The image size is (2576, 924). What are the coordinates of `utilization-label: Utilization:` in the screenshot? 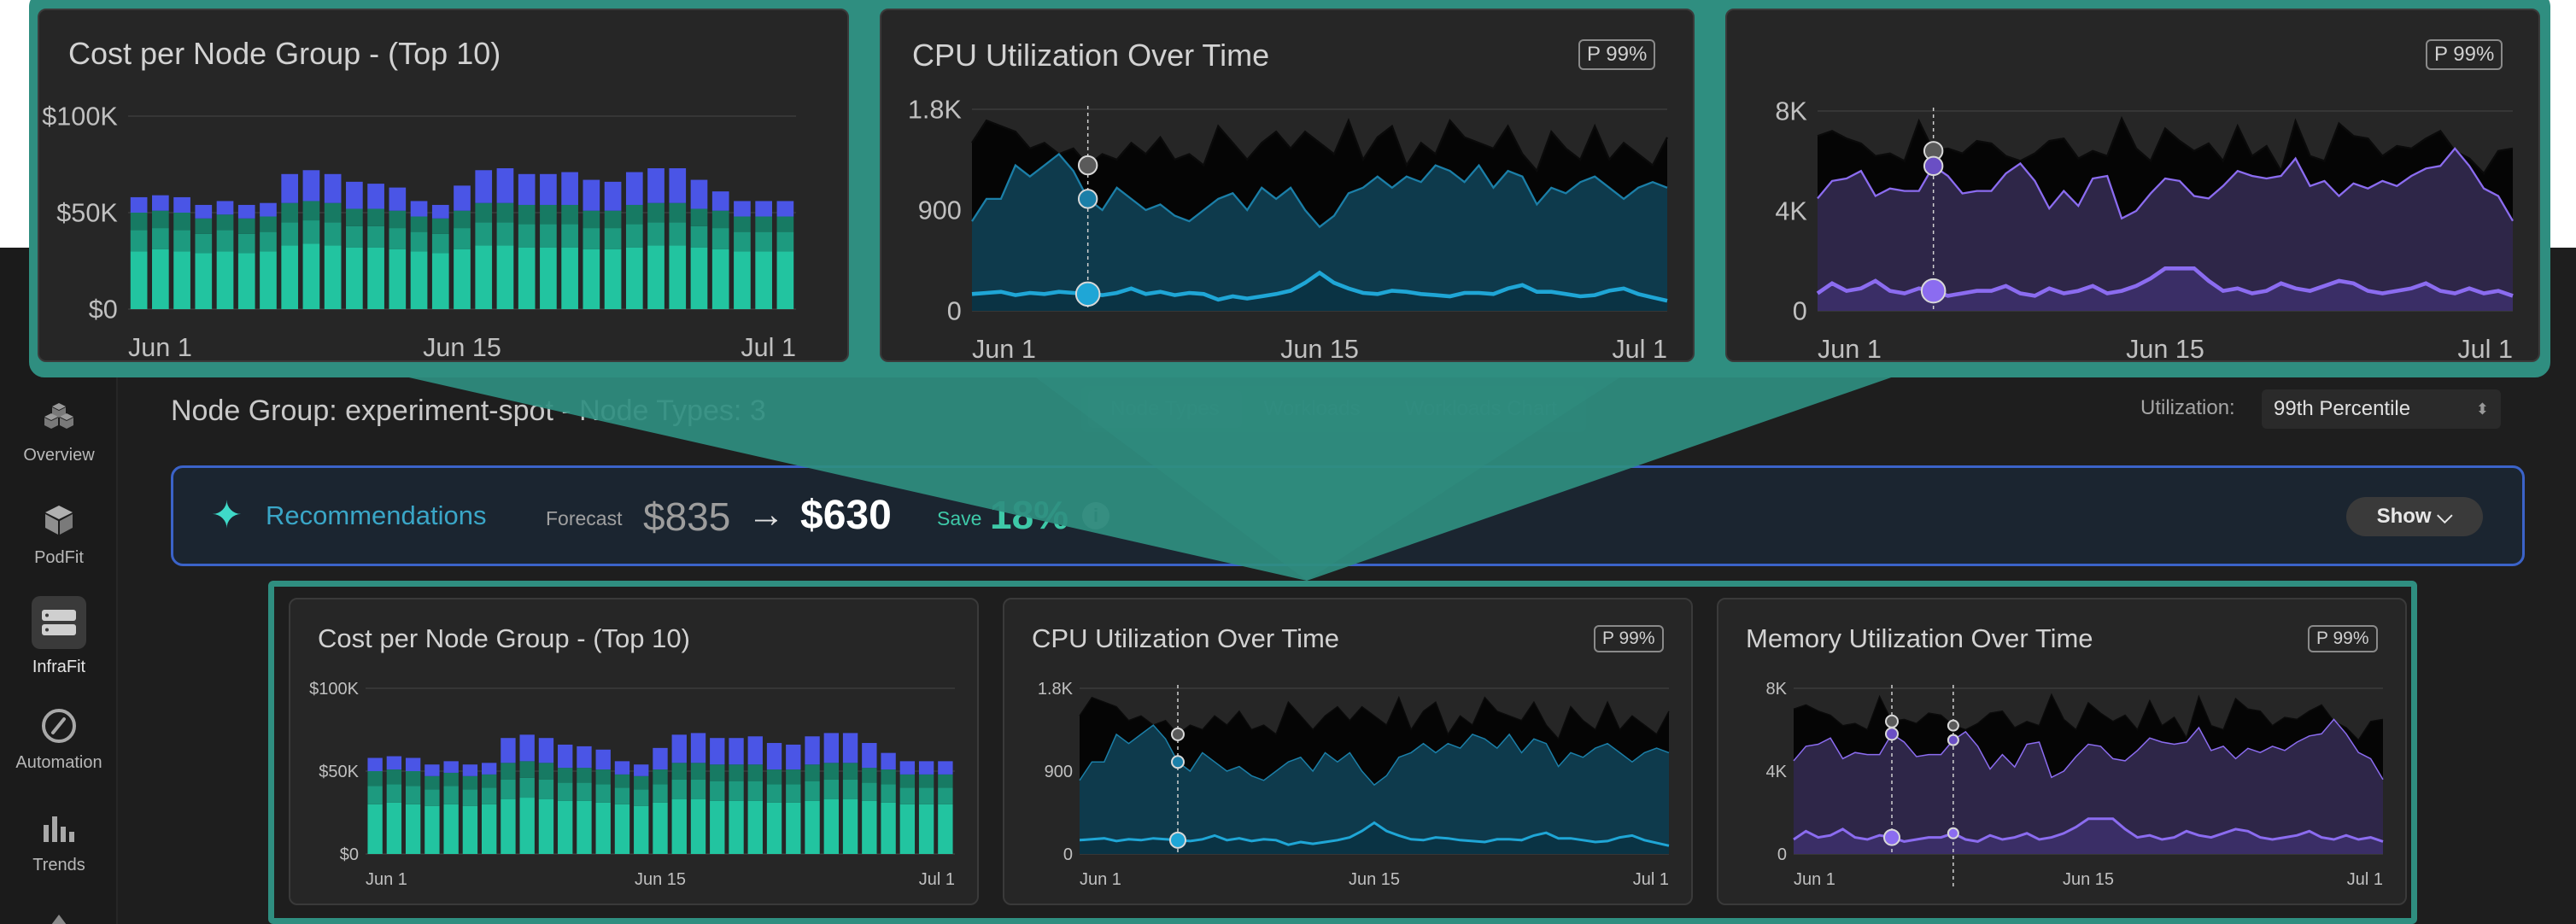 It's located at (2187, 407).